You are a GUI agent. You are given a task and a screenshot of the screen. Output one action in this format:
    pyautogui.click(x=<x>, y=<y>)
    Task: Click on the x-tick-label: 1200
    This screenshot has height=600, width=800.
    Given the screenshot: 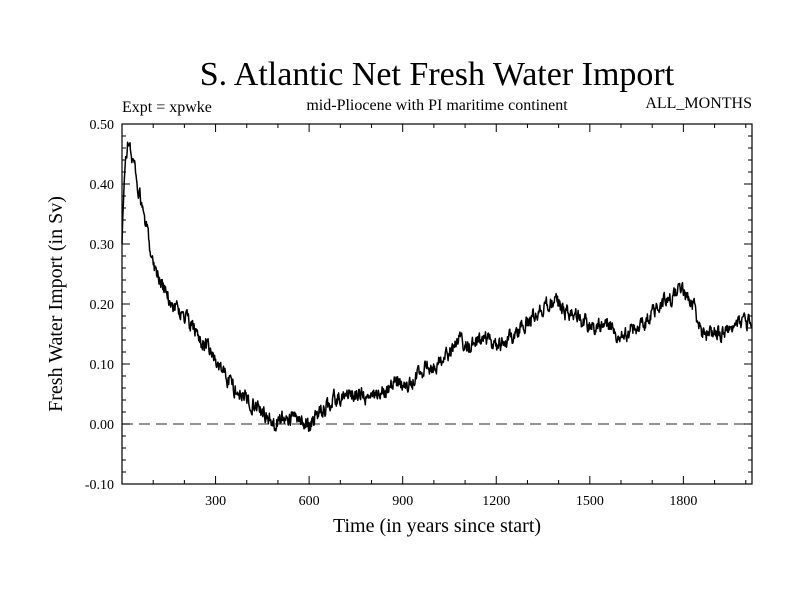 What is the action you would take?
    pyautogui.click(x=496, y=501)
    